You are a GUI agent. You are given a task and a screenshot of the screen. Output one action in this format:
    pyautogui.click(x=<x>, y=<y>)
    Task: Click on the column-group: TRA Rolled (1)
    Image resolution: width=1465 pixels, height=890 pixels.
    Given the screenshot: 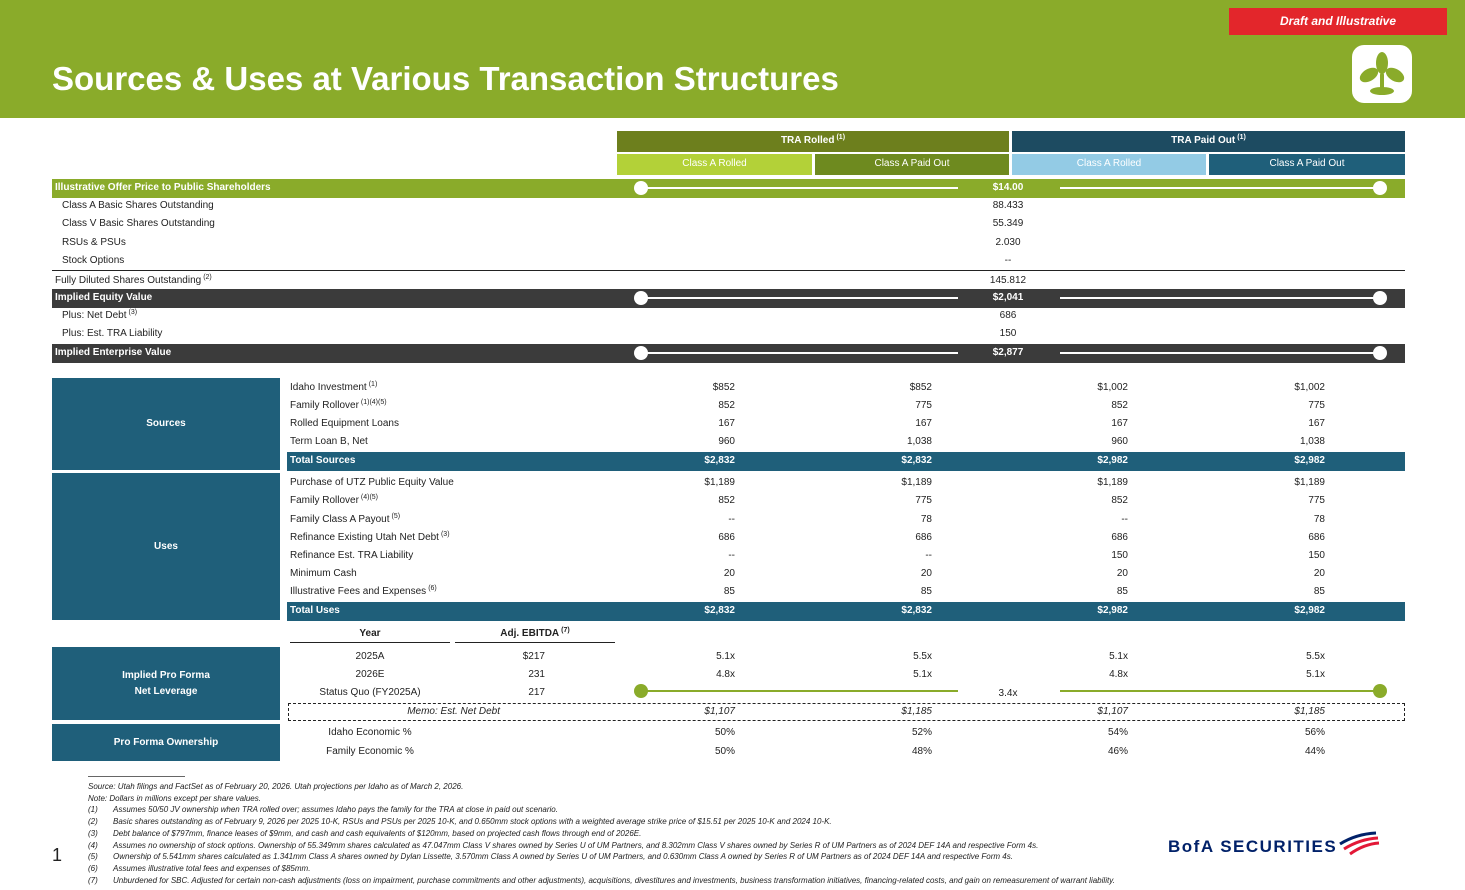 What is the action you would take?
    pyautogui.click(x=813, y=141)
    